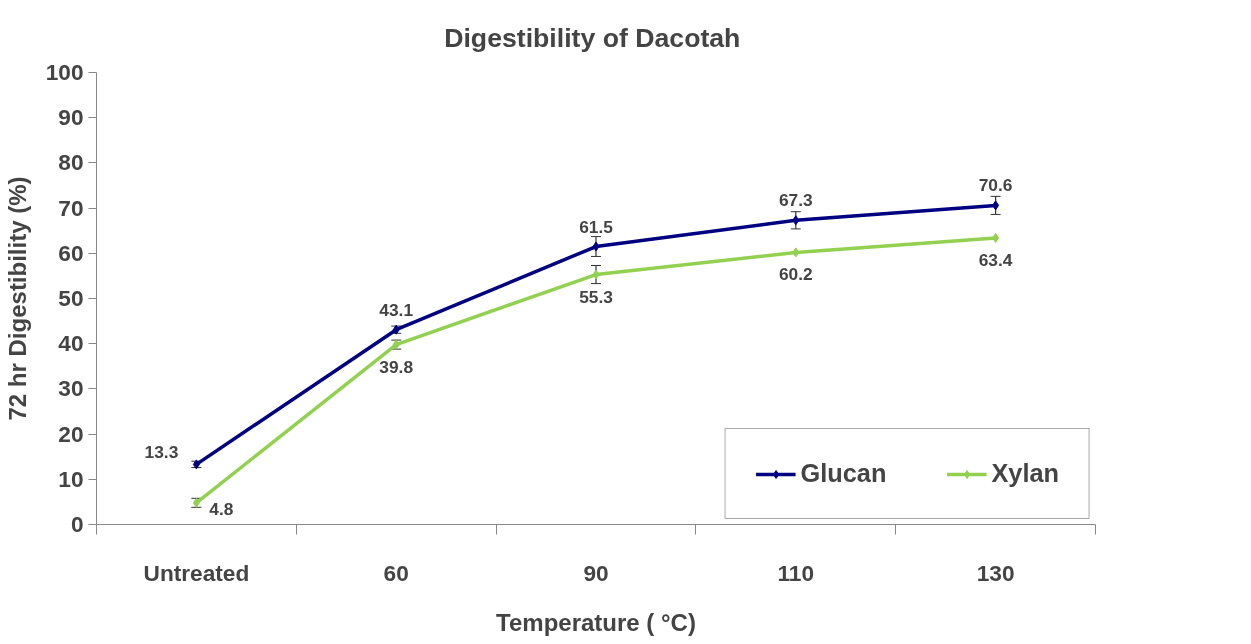 Image resolution: width=1251 pixels, height=644 pixels. Describe the element at coordinates (795, 274) in the screenshot. I see `data-label: 60.2` at that location.